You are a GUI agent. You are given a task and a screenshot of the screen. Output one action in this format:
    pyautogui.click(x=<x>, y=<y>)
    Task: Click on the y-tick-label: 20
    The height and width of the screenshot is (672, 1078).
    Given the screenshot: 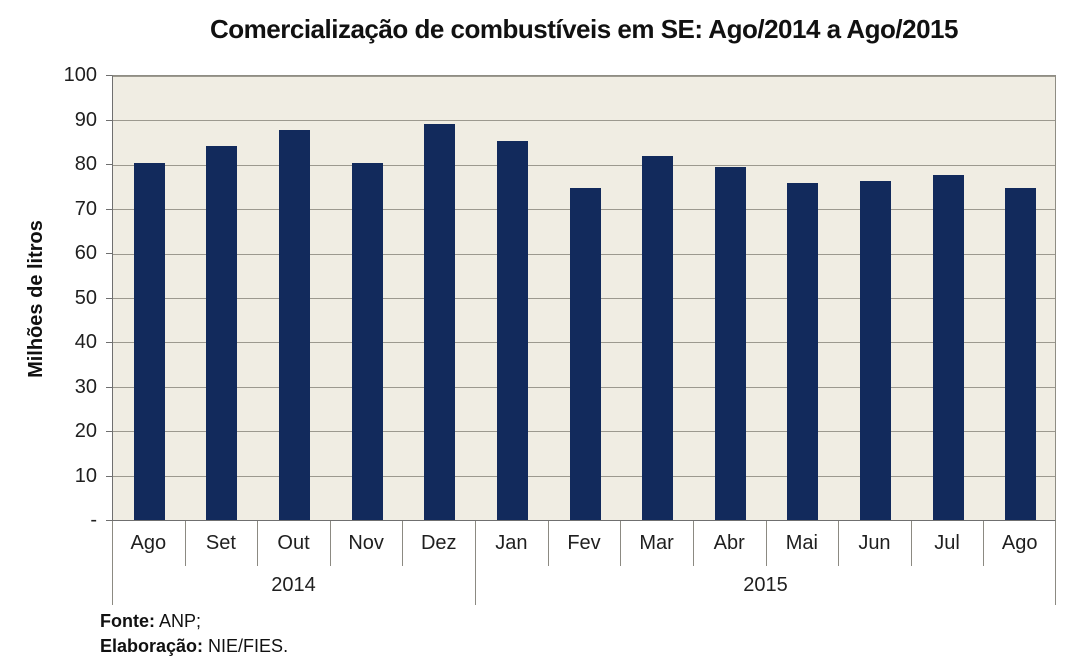 What is the action you would take?
    pyautogui.click(x=85, y=431)
    